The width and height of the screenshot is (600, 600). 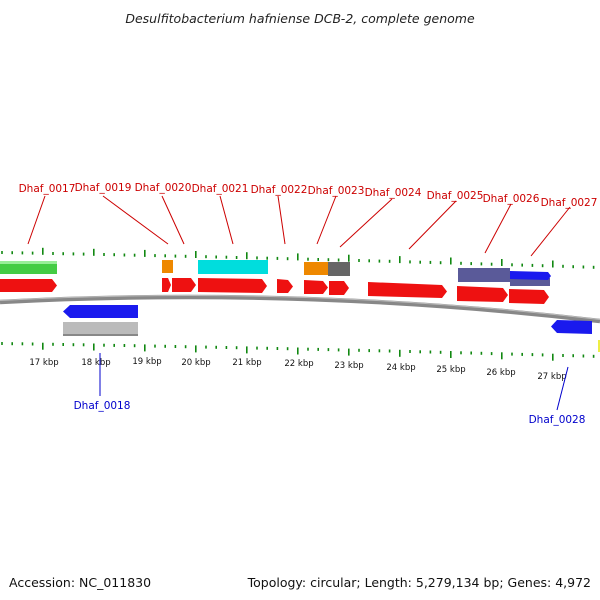 What do you see at coordinates (348, 366) in the screenshot?
I see `kbp-label: 23 kbp` at bounding box center [348, 366].